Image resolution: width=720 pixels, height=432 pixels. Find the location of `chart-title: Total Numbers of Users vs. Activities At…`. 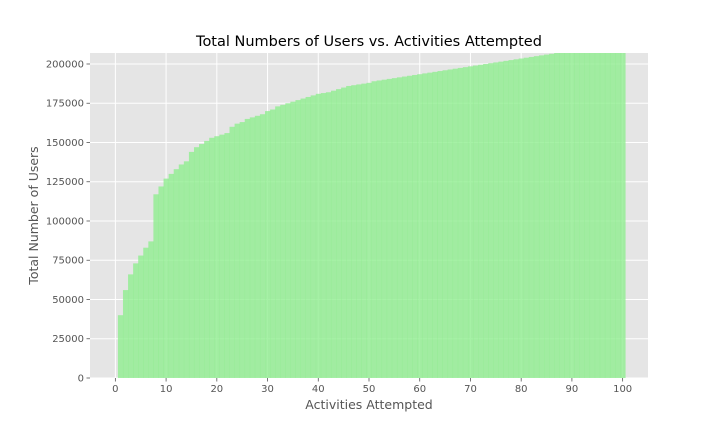

chart-title: Total Numbers of Users vs. Activities At… is located at coordinates (368, 42).